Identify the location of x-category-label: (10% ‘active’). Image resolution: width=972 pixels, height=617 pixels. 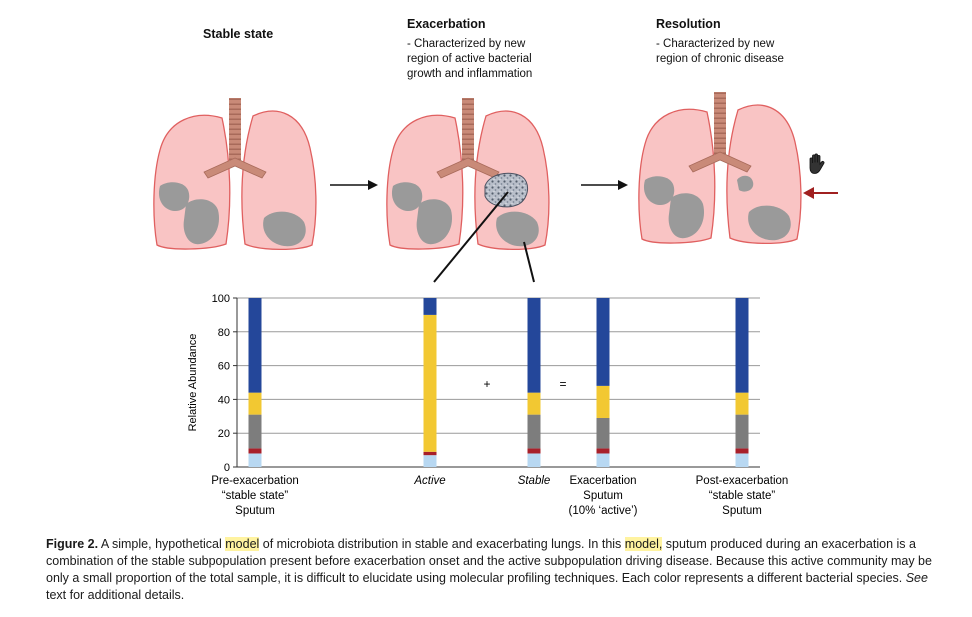
(602, 511).